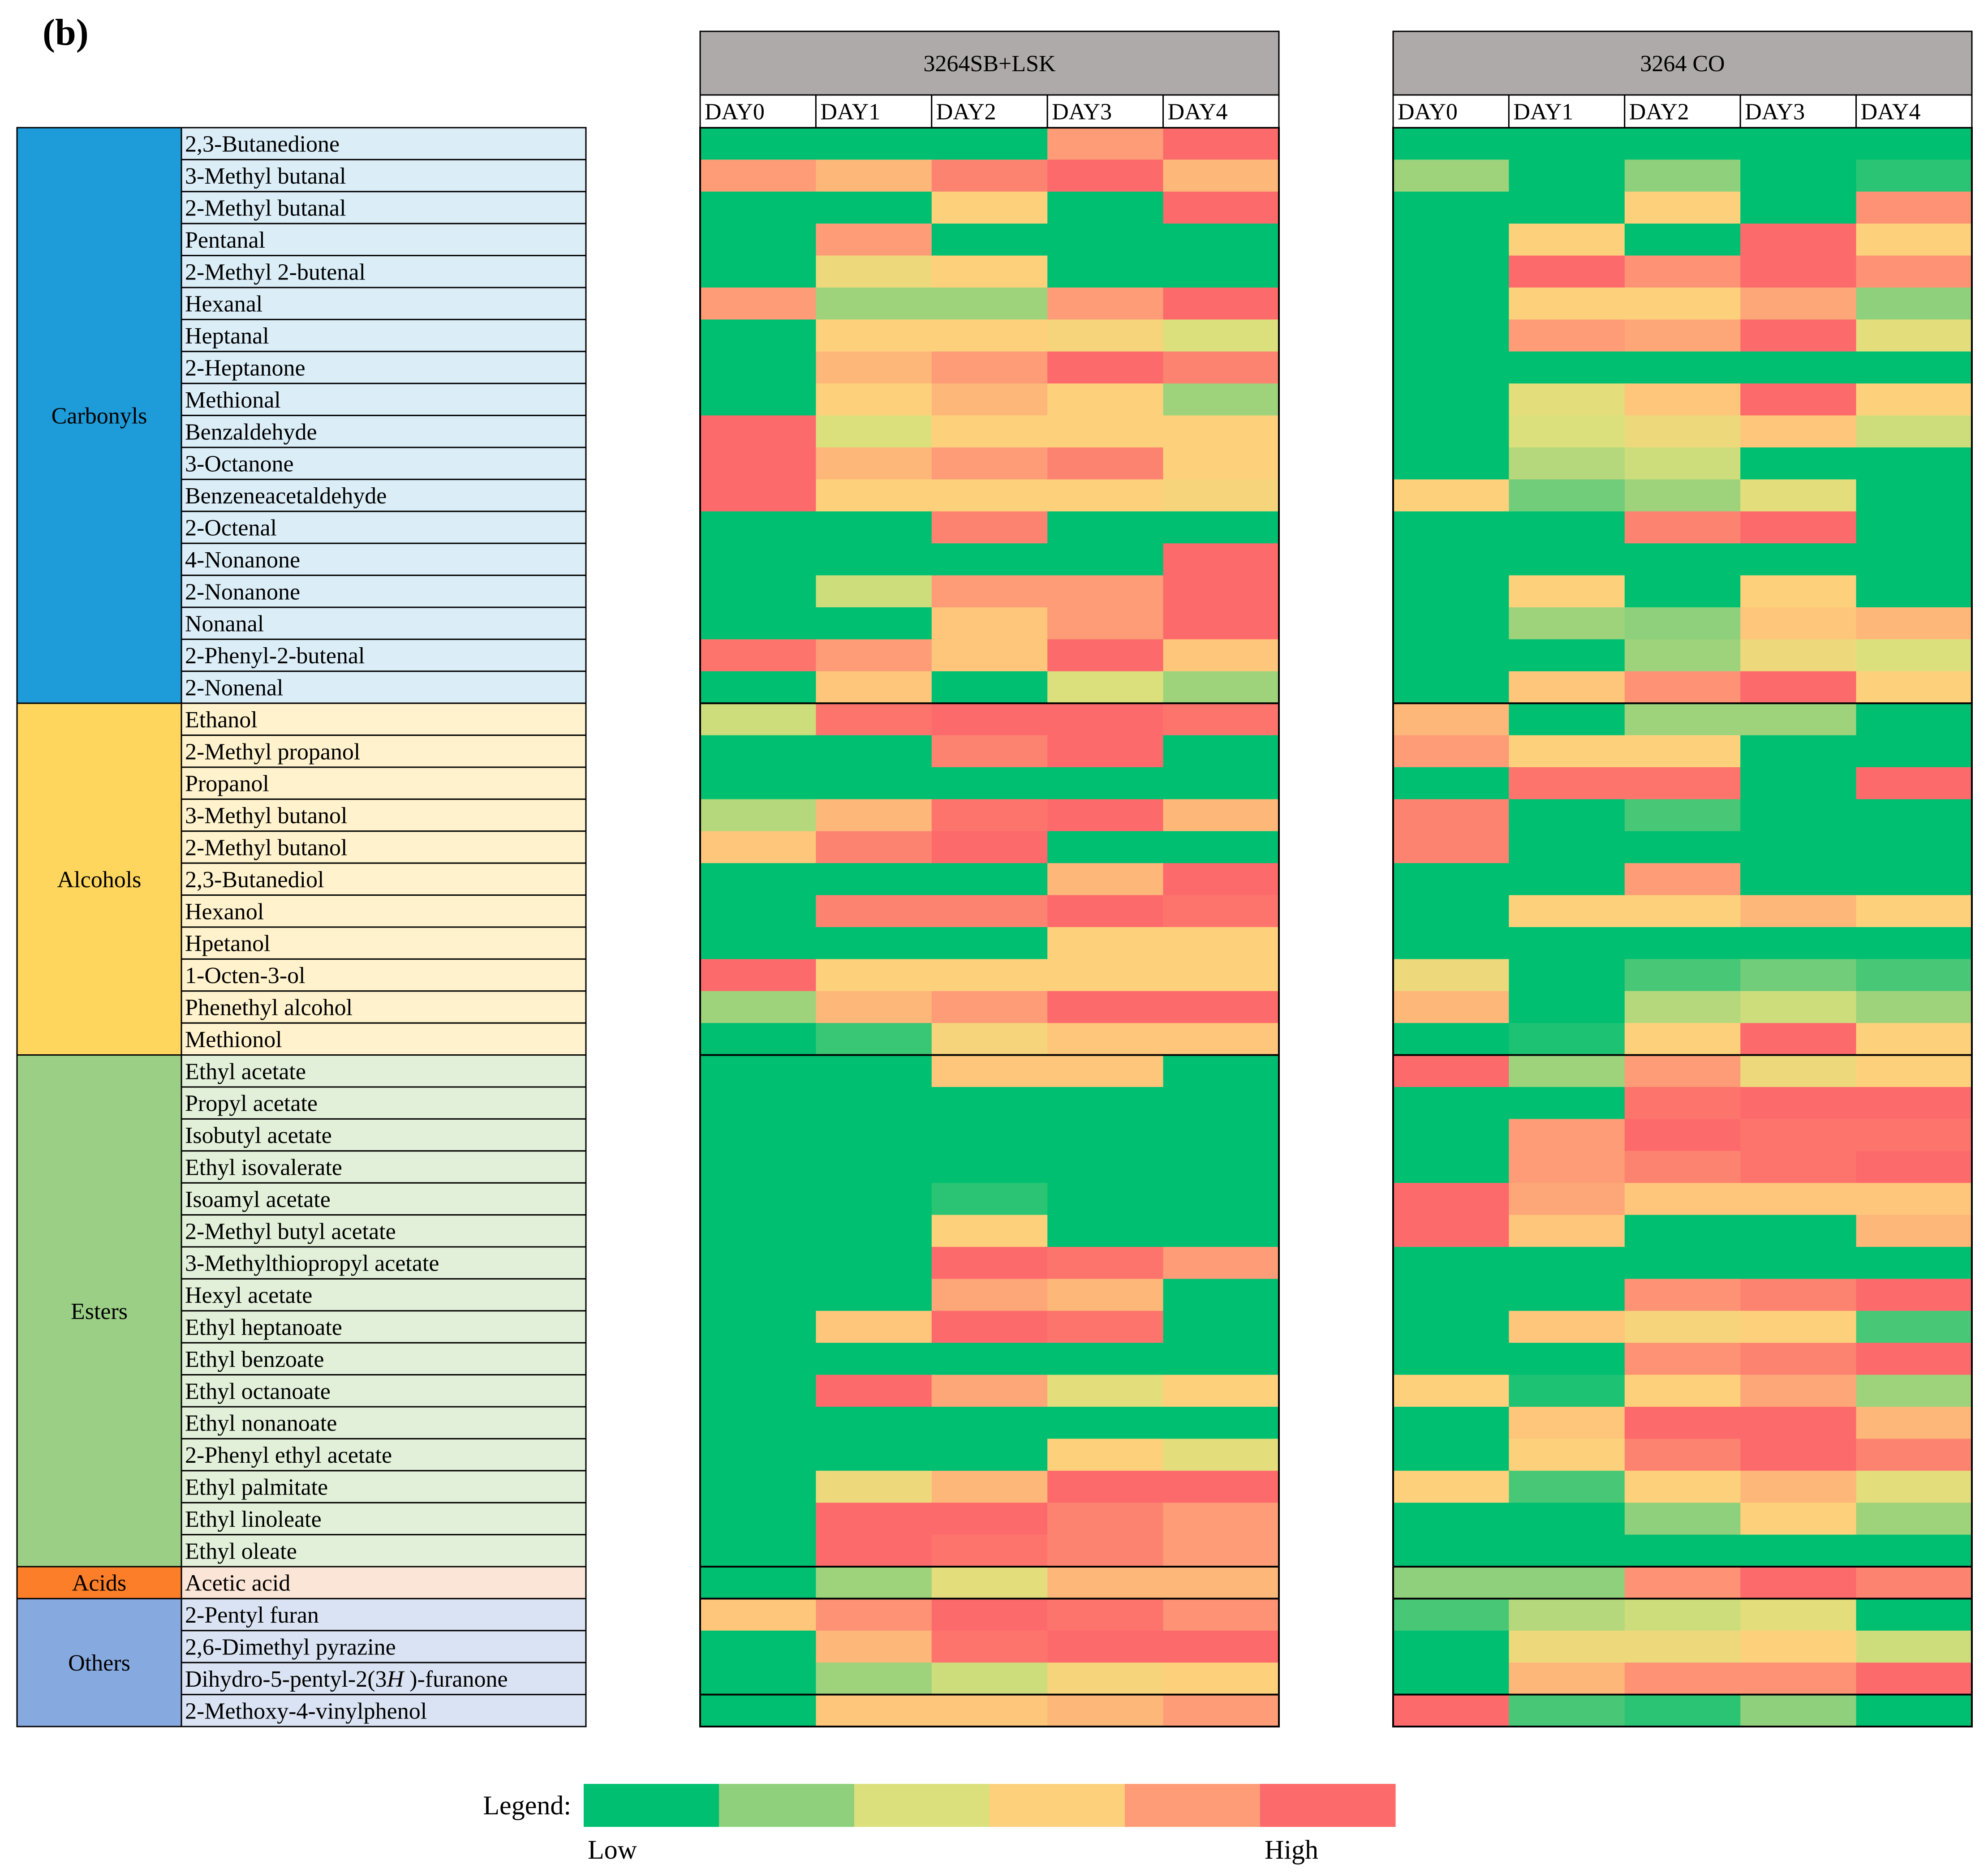  I want to click on day-label-day1: DAY1, so click(850, 112).